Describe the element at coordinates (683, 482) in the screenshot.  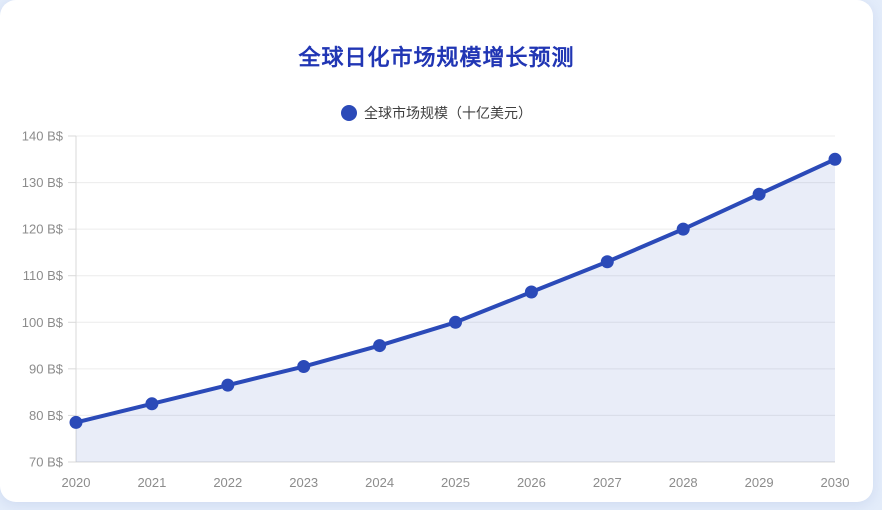
I see `x-axis-label: 2028` at that location.